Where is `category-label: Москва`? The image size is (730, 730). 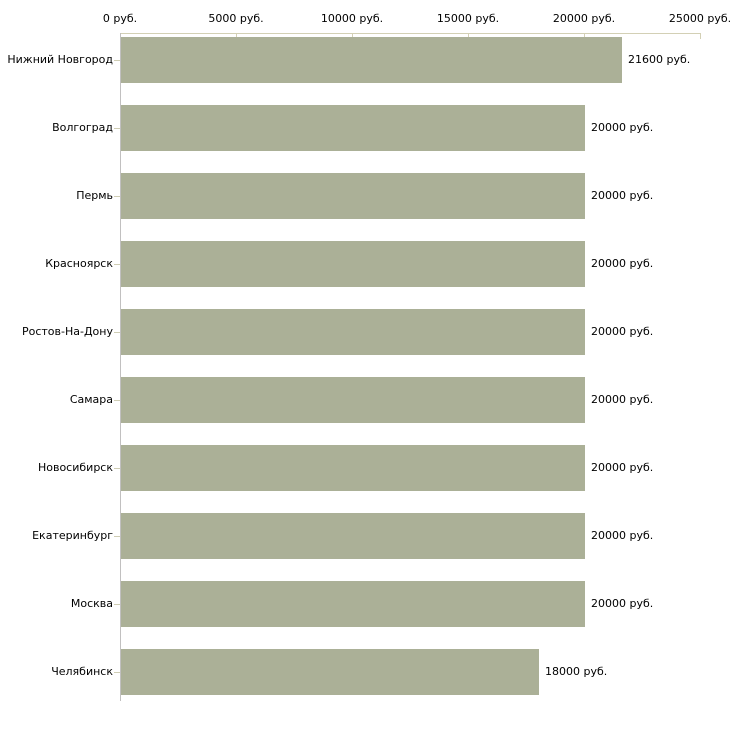
category-label: Москва is located at coordinates (91, 603).